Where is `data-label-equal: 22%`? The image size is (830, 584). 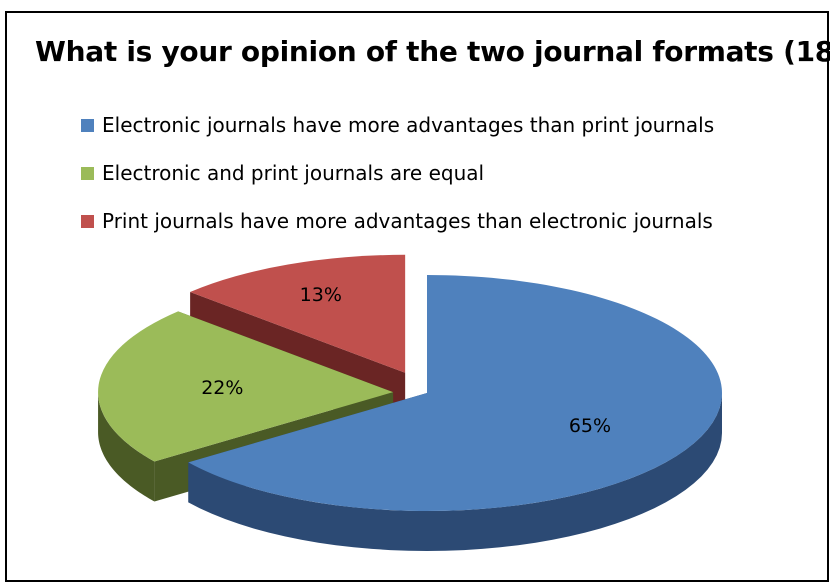 data-label-equal: 22% is located at coordinates (222, 388).